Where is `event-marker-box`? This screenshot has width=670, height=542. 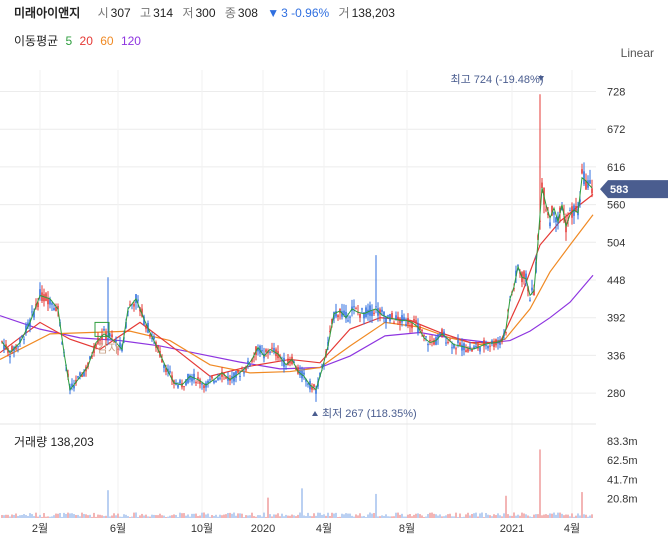
event-marker-box is located at coordinates (102, 329).